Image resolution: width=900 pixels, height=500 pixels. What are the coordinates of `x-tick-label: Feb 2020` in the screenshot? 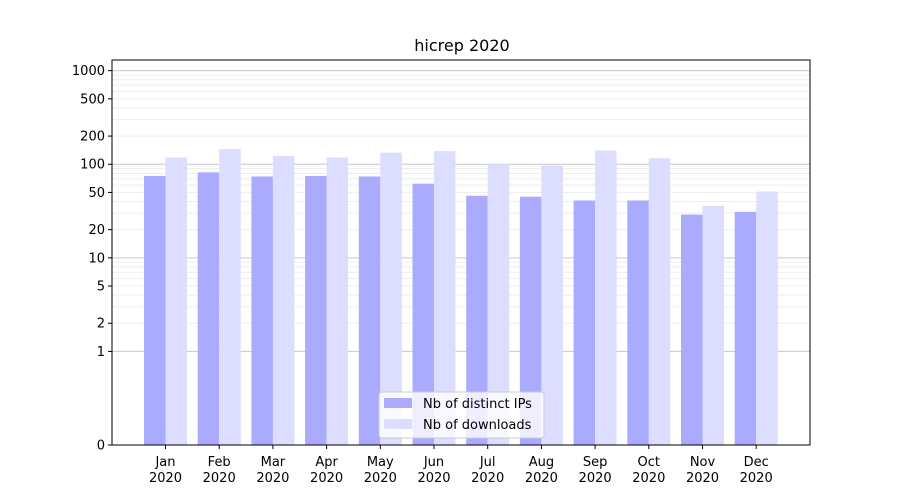 It's located at (219, 470).